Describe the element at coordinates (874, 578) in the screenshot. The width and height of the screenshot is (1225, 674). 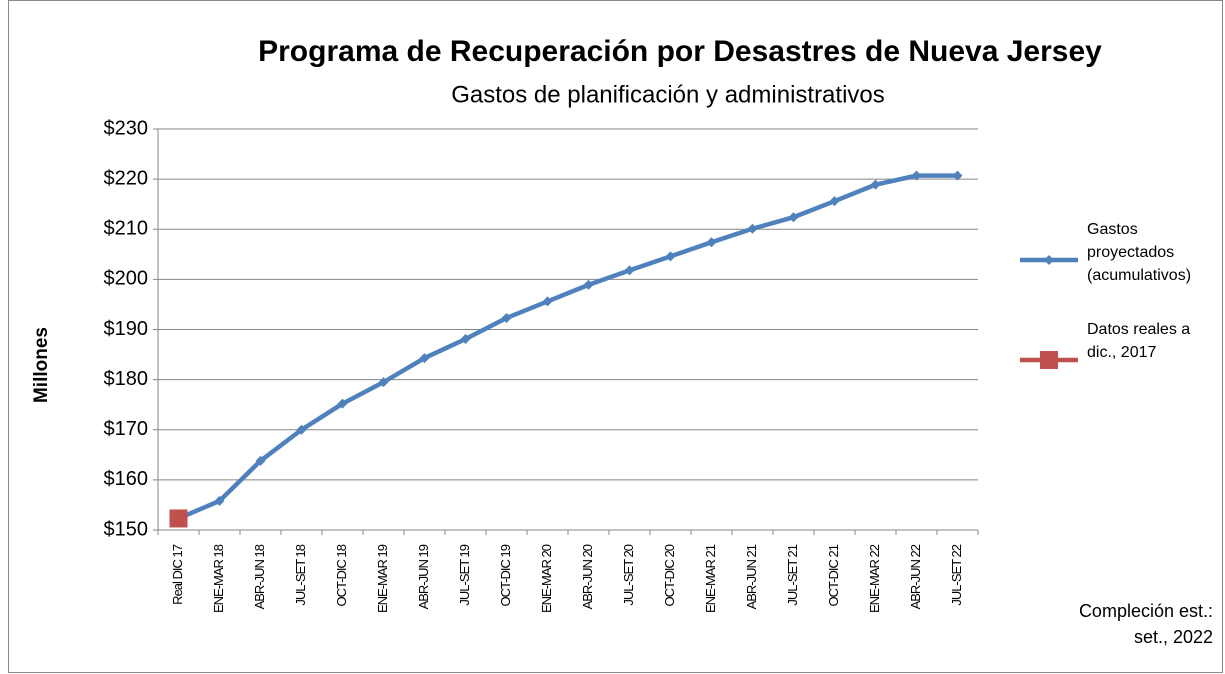
I see `x-tick-label: ENE-MAR 22` at that location.